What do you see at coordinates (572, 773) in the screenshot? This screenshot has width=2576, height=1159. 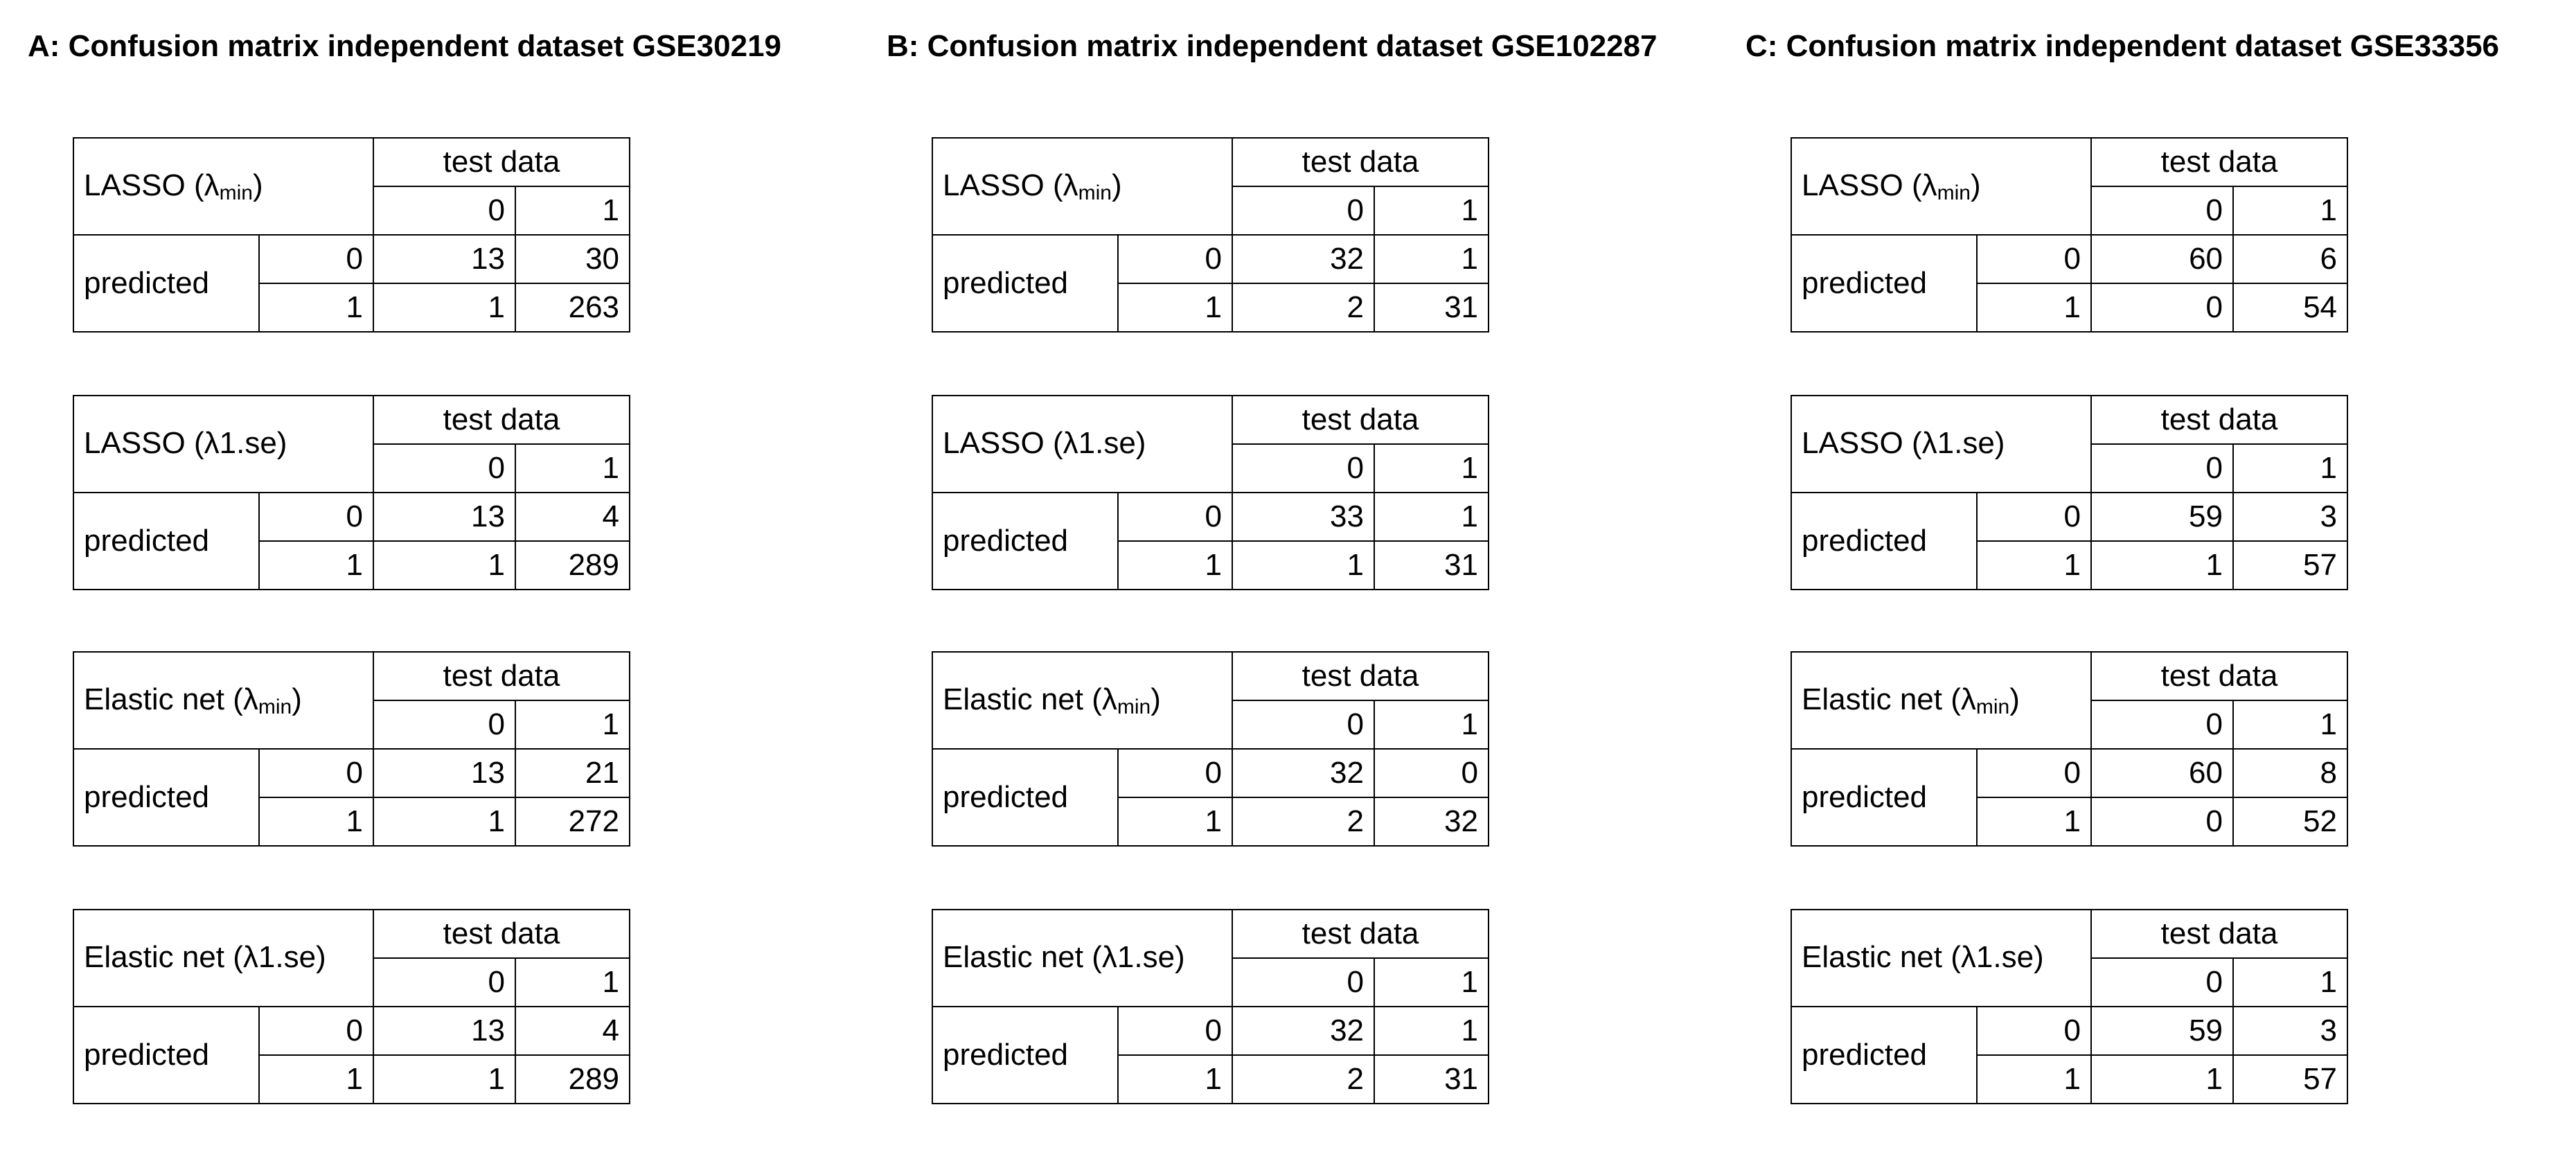 I see `cell-pred0-test1: 21` at bounding box center [572, 773].